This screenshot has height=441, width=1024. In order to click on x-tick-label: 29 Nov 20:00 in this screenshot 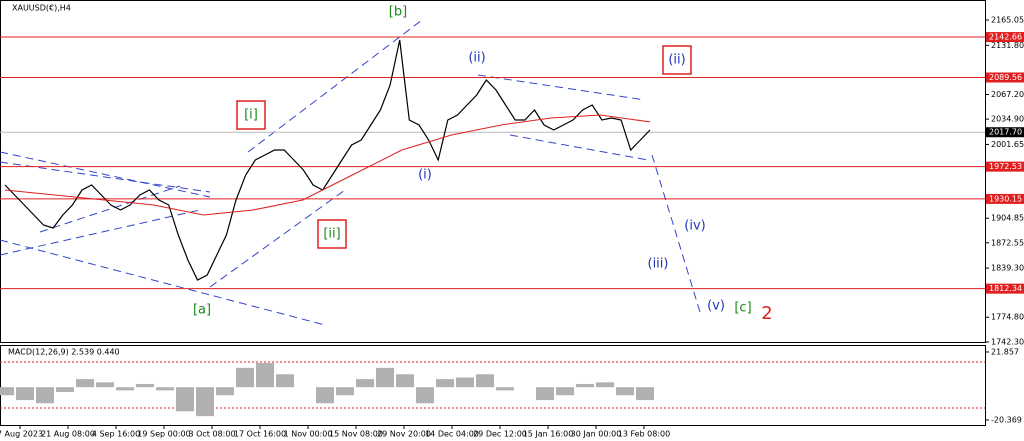, I will do `click(404, 434)`.